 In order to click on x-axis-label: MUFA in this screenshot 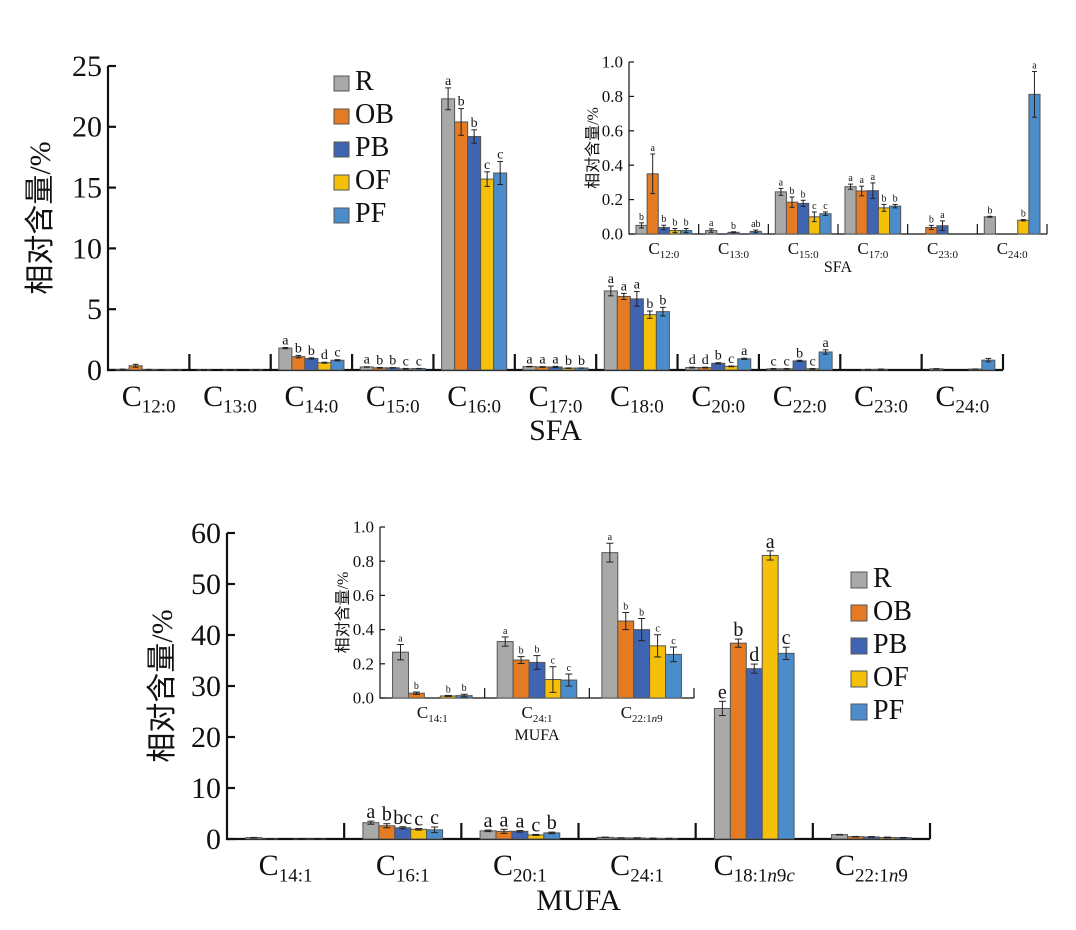, I will do `click(536, 735)`.